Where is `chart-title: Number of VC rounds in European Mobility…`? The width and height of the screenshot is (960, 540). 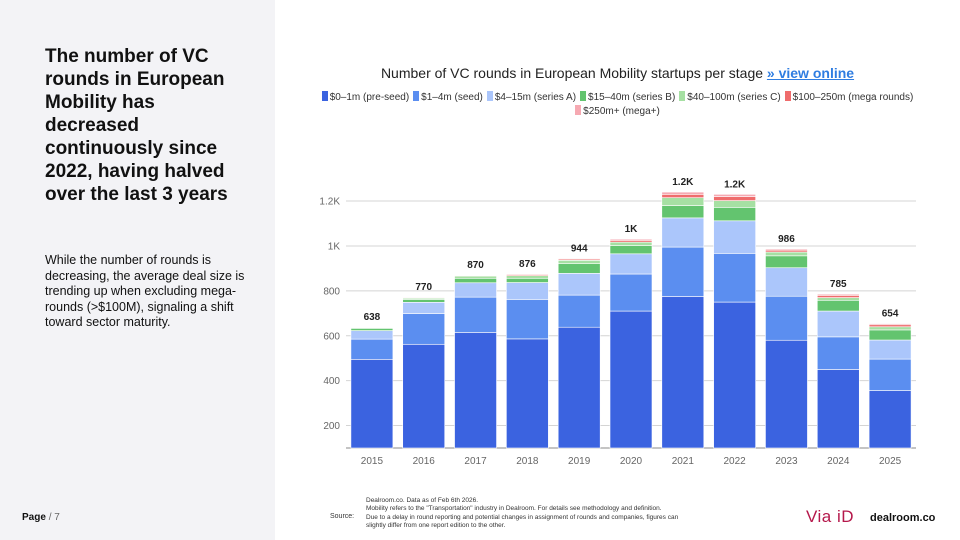 chart-title: Number of VC rounds in European Mobility… is located at coordinates (617, 73).